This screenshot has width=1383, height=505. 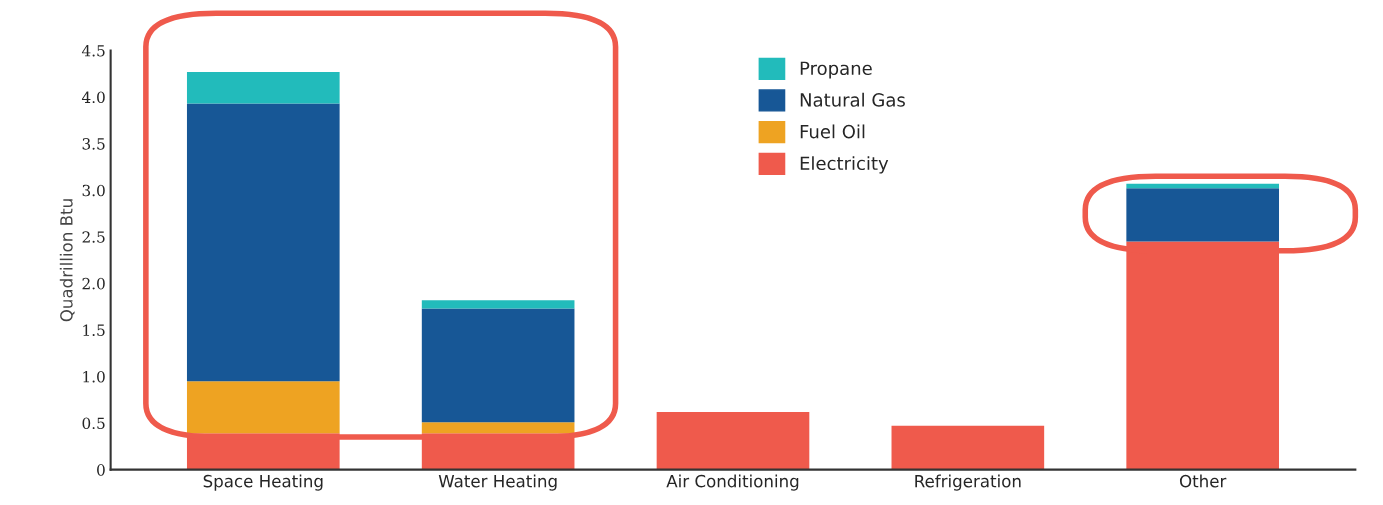 I want to click on y-tick-label: 1.5, so click(x=94, y=330).